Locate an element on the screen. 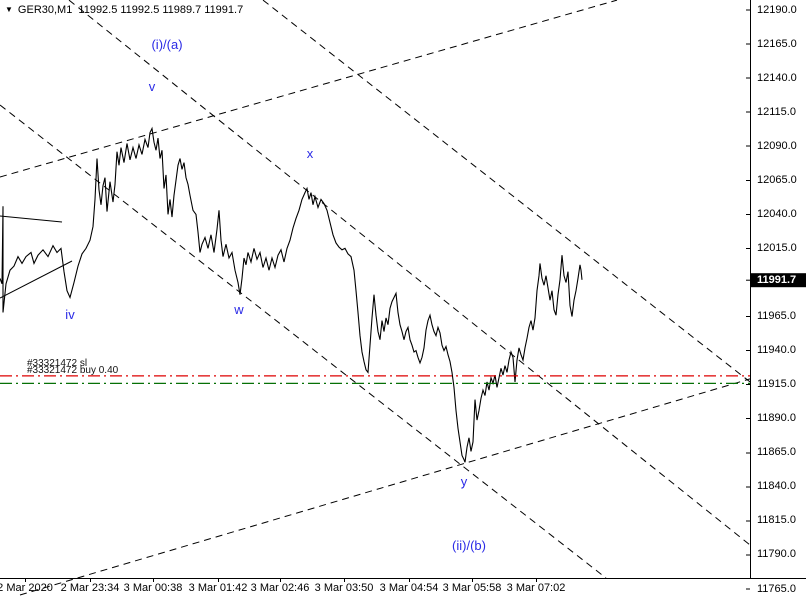 This screenshot has width=806, height=603. current-price-tag-text: 11991.7 is located at coordinates (777, 279).